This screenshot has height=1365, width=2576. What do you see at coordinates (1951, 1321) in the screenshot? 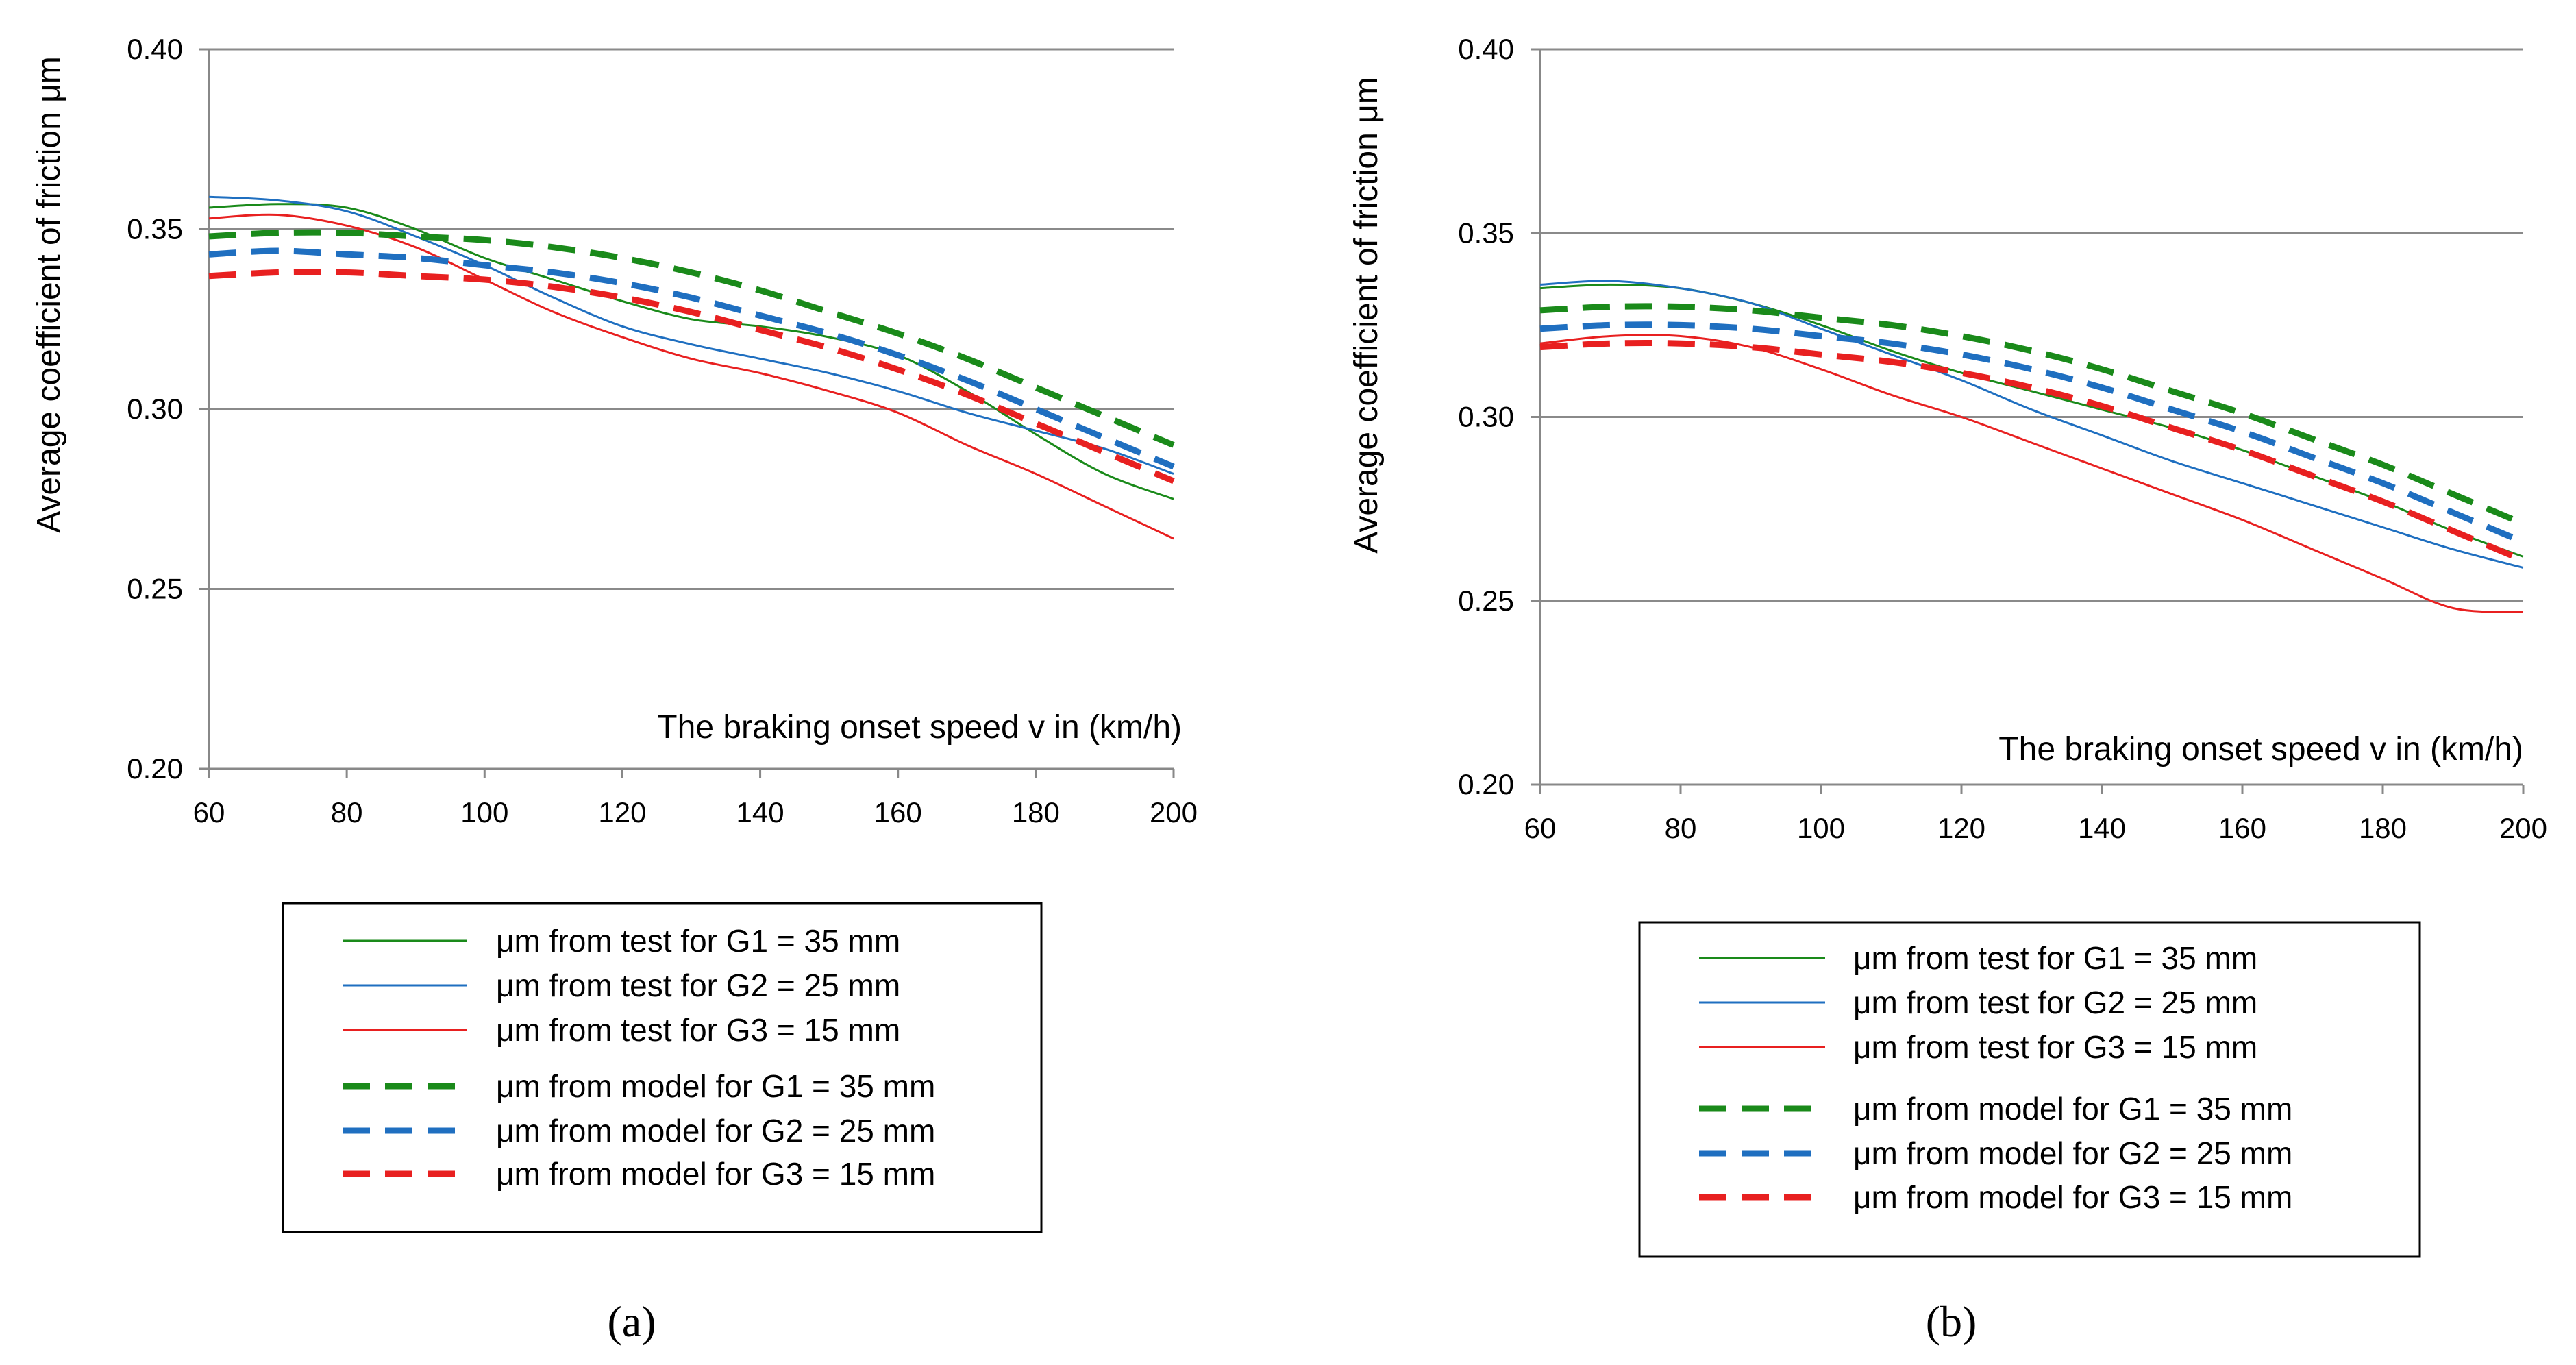
I see `panel-label-b: (b)` at bounding box center [1951, 1321].